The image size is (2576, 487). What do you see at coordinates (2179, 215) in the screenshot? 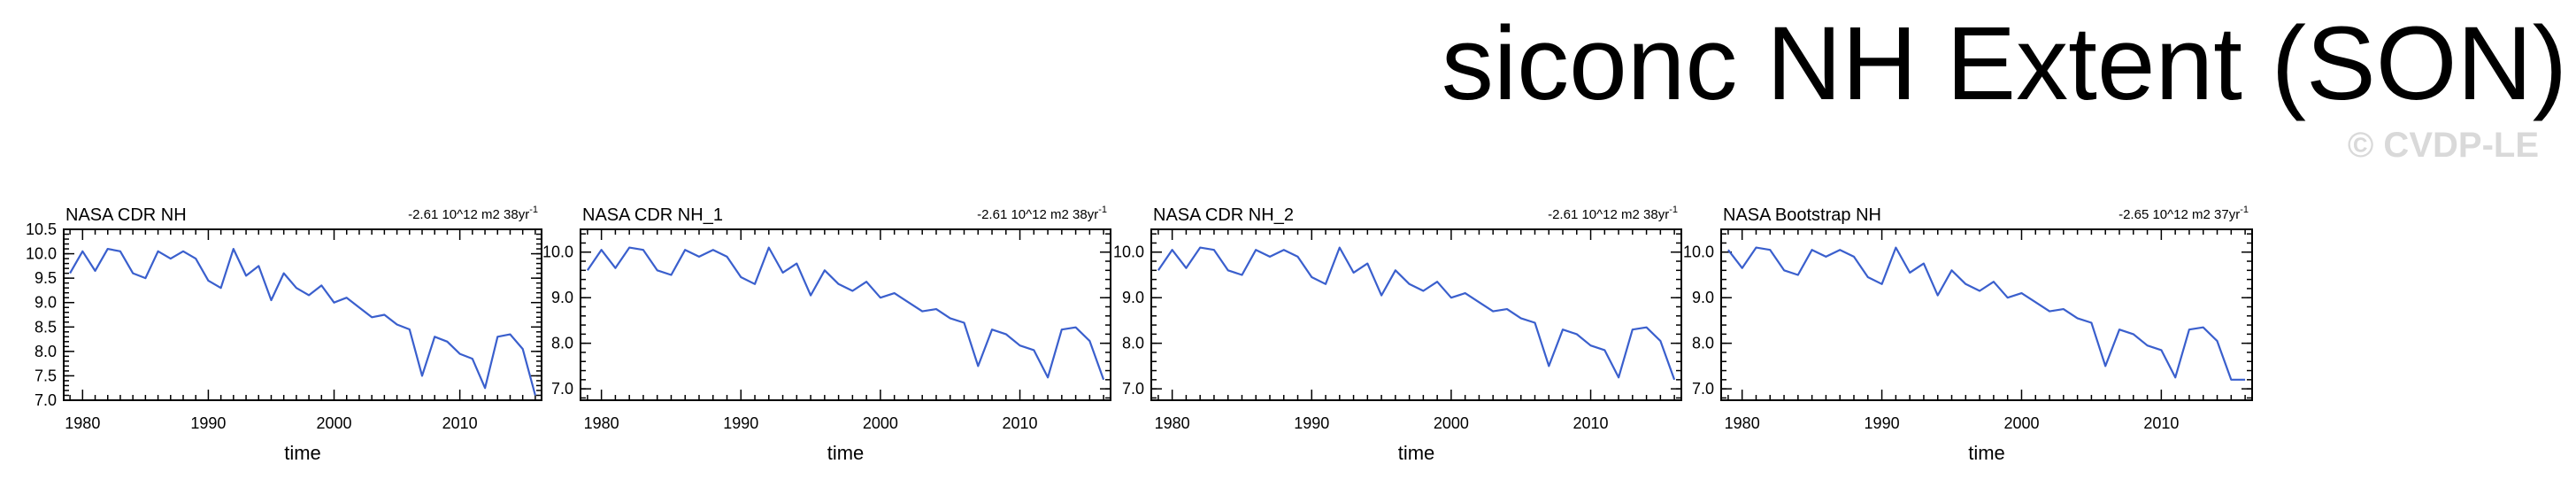
I see `trend-text: -2.65 10^12 m2 37yr` at bounding box center [2179, 215].